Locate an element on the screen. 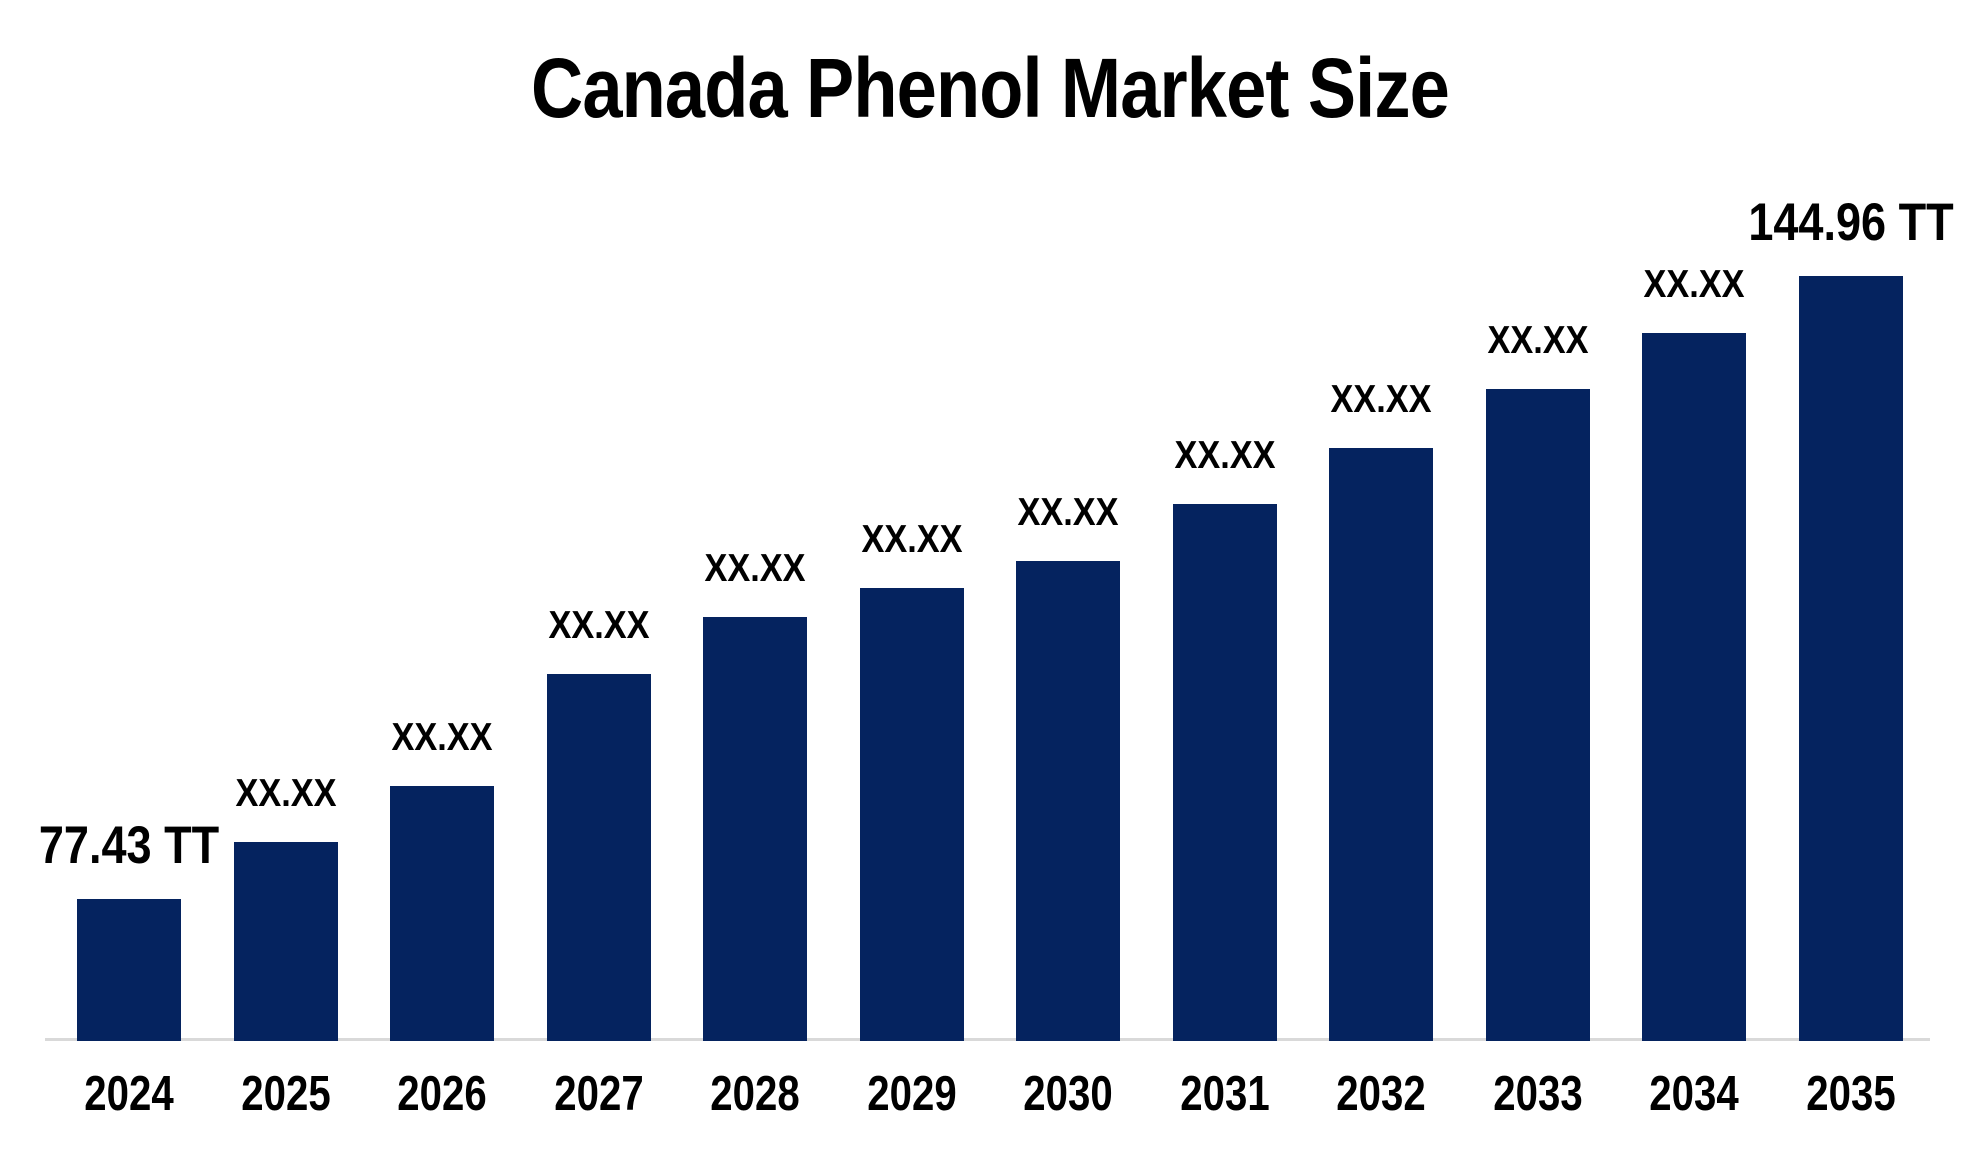  value-label-2027: XX.XX is located at coordinates (598, 625).